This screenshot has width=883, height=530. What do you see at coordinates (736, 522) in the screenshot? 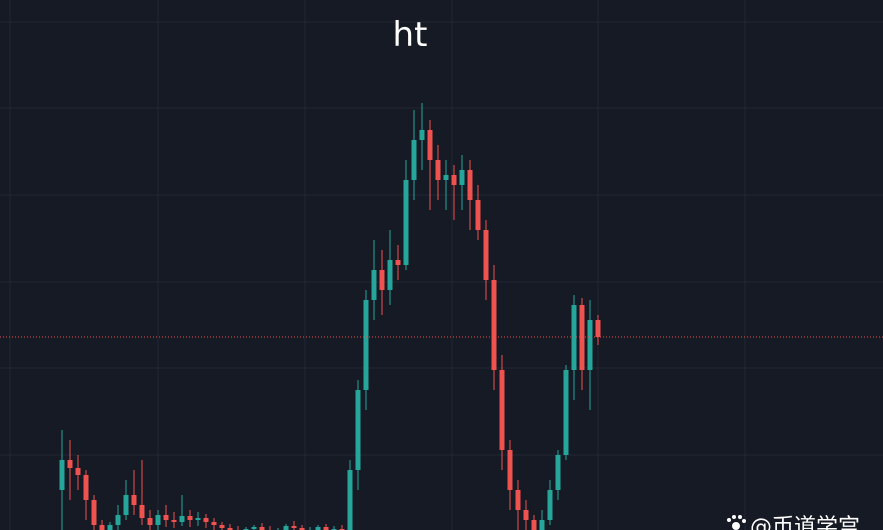
I see `watermark-icon` at bounding box center [736, 522].